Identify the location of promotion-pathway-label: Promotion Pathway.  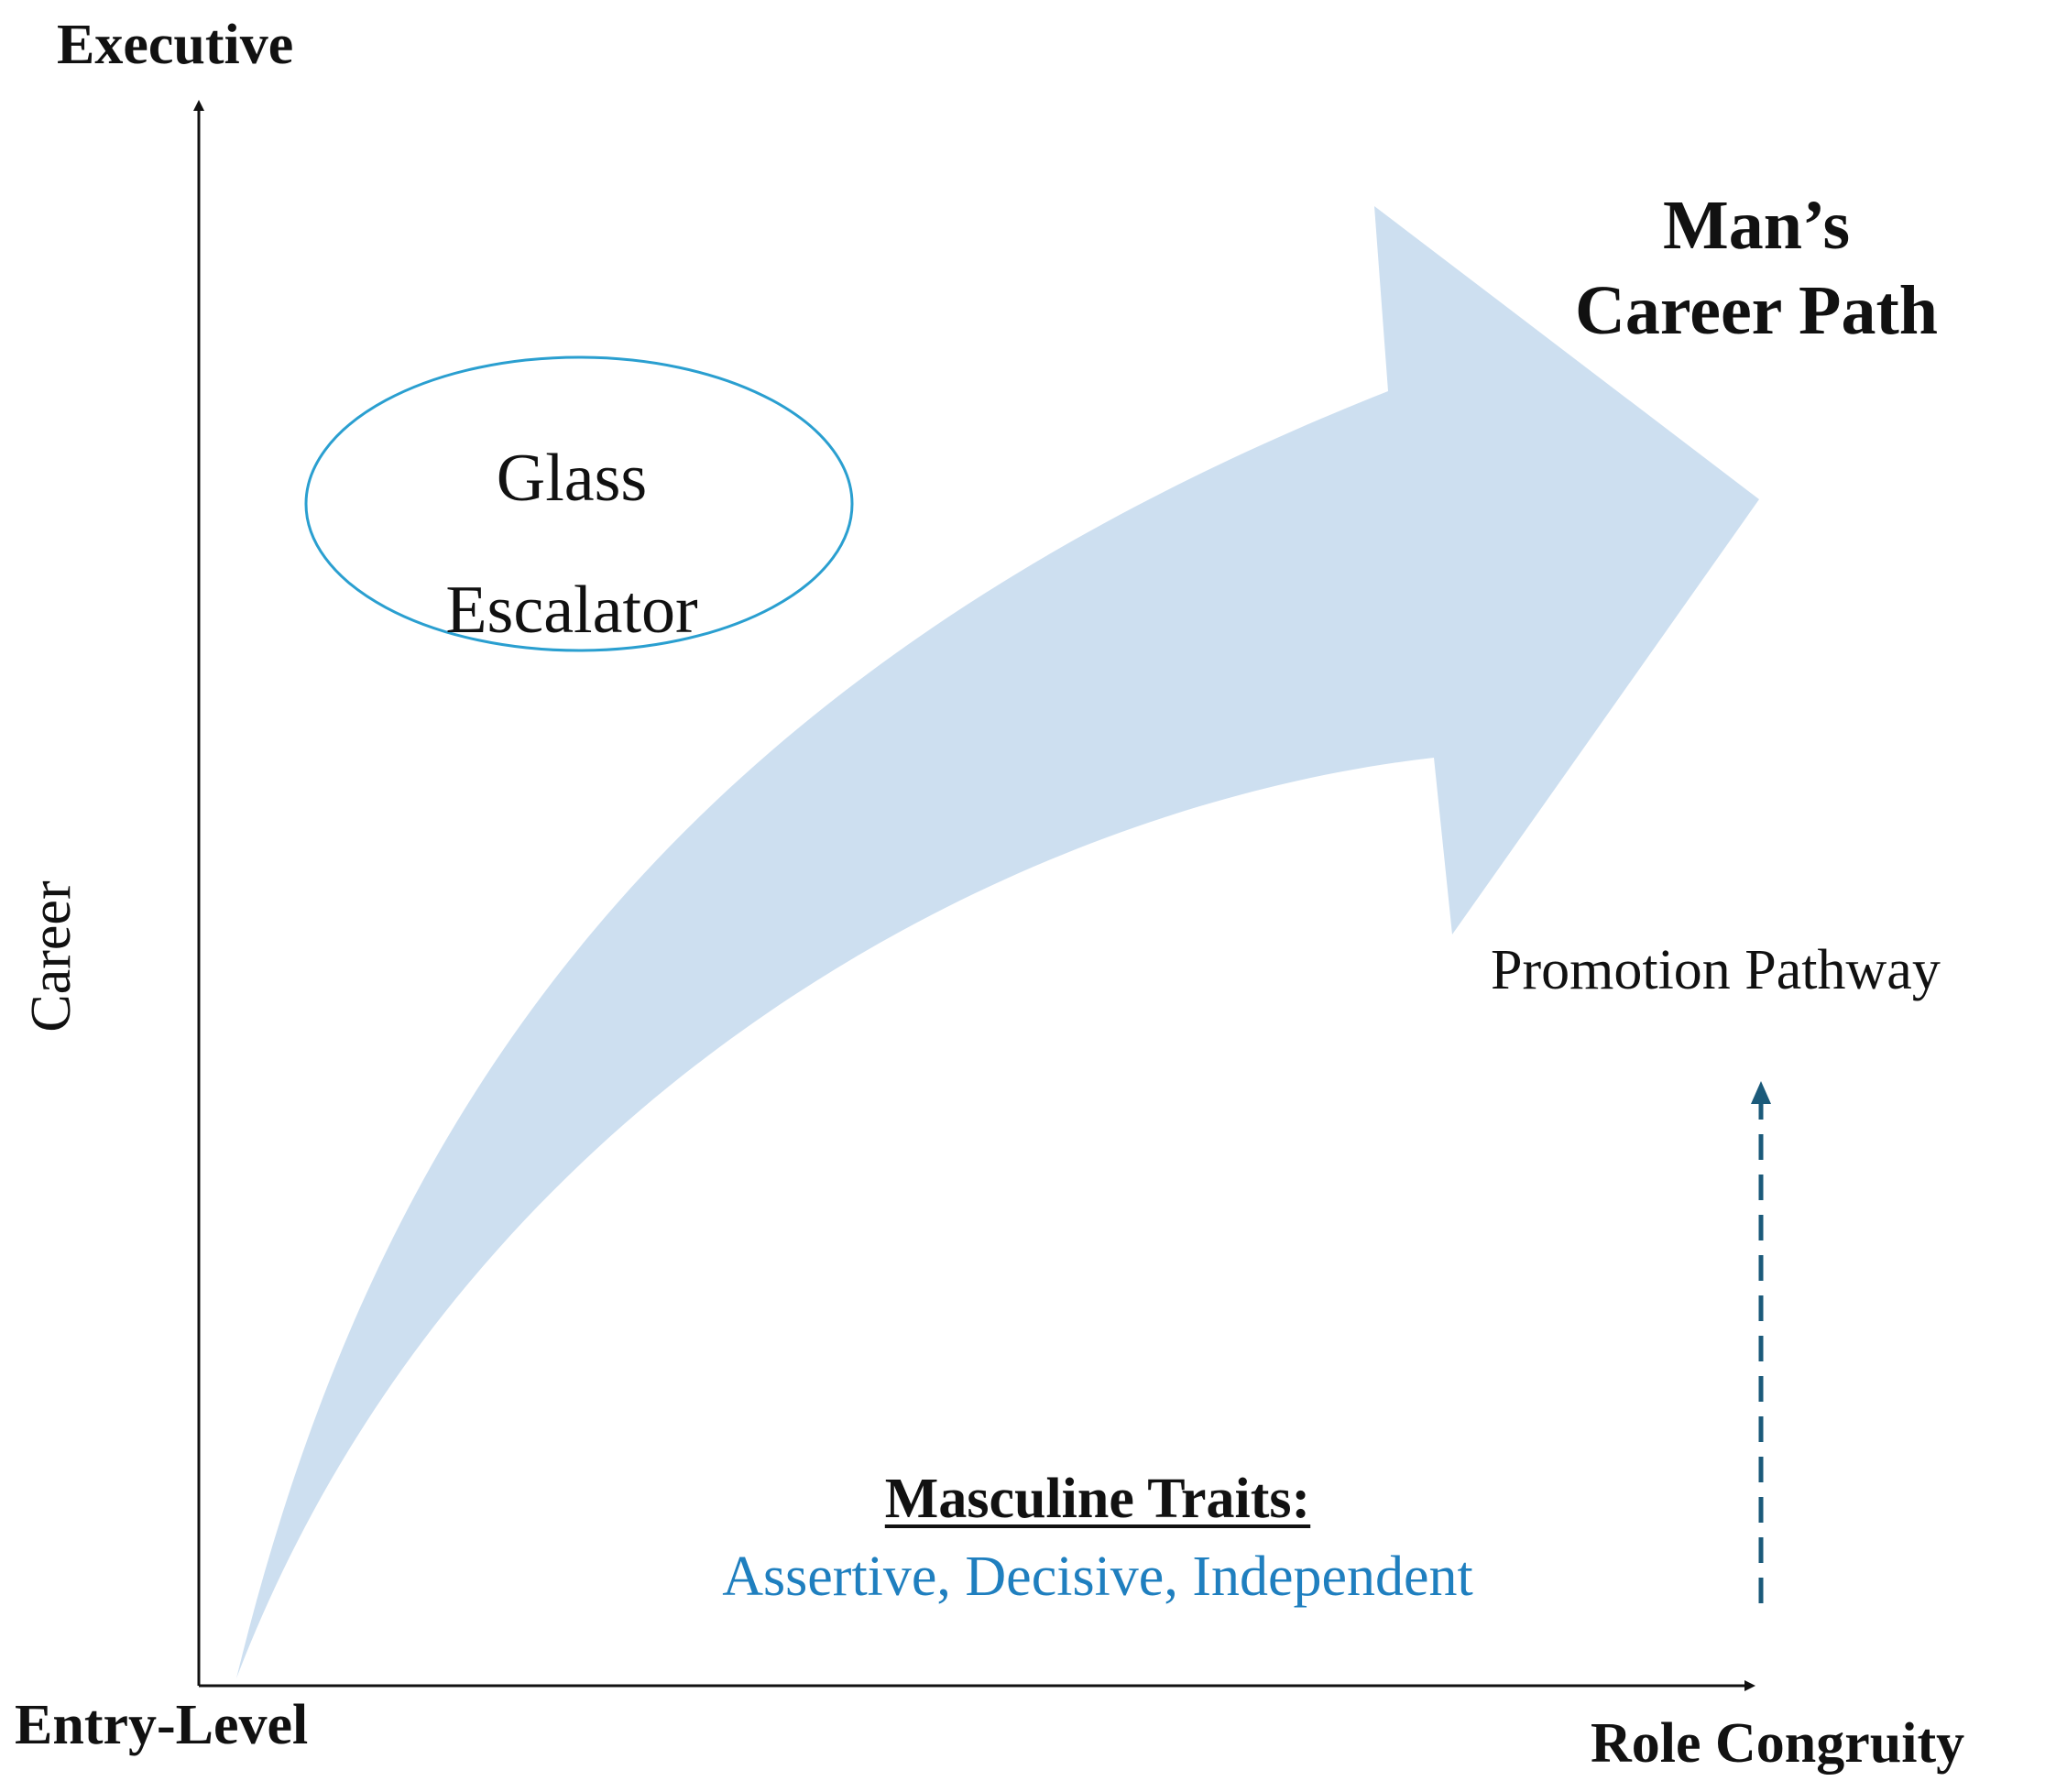
(1716, 970).